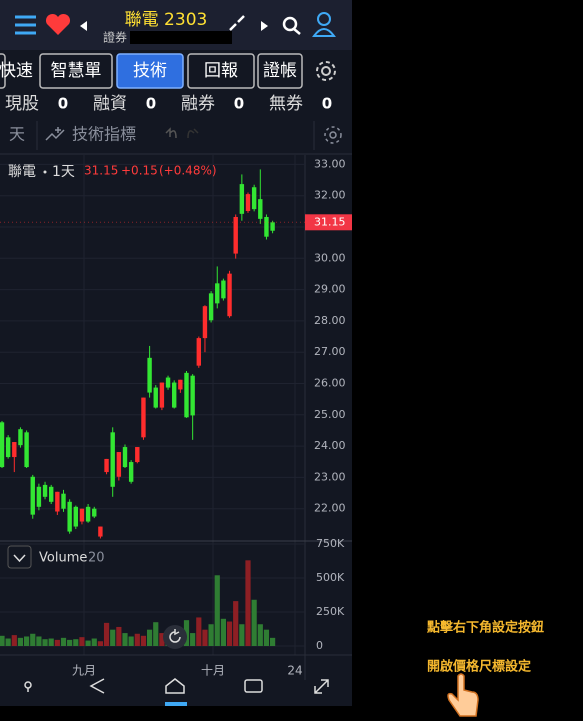 Image resolution: width=583 pixels, height=721 pixels. Describe the element at coordinates (110, 104) in the screenshot. I see `position-label: 融資` at that location.